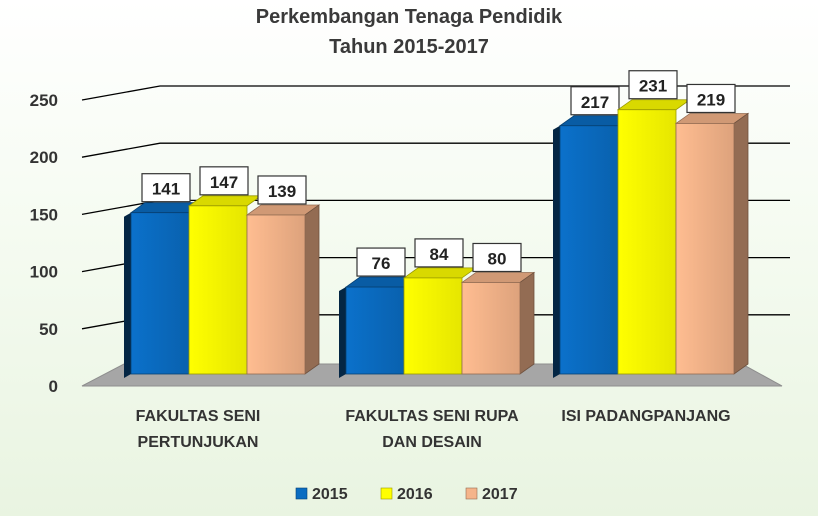  Describe the element at coordinates (435, 93) in the screenshot. I see `gridline` at that location.